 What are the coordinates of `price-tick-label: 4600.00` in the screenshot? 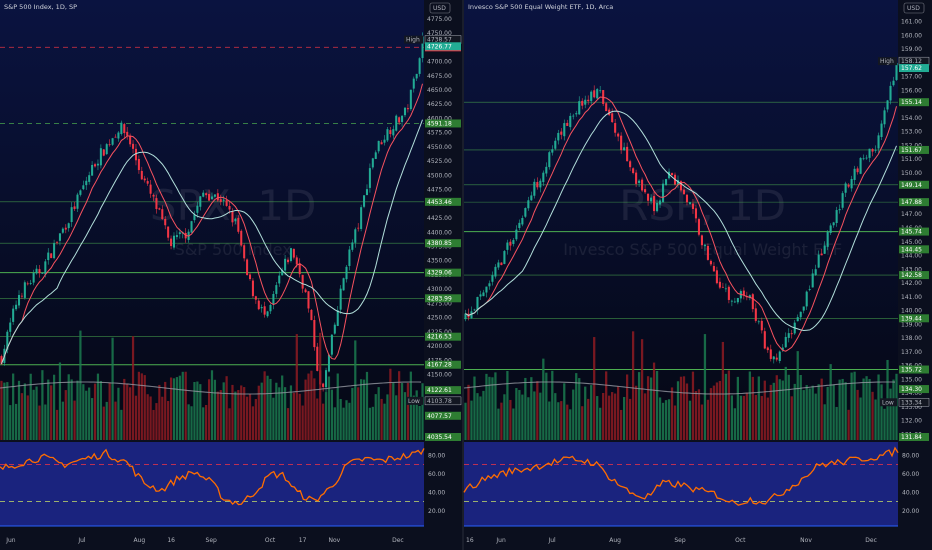 It's located at (439, 118).